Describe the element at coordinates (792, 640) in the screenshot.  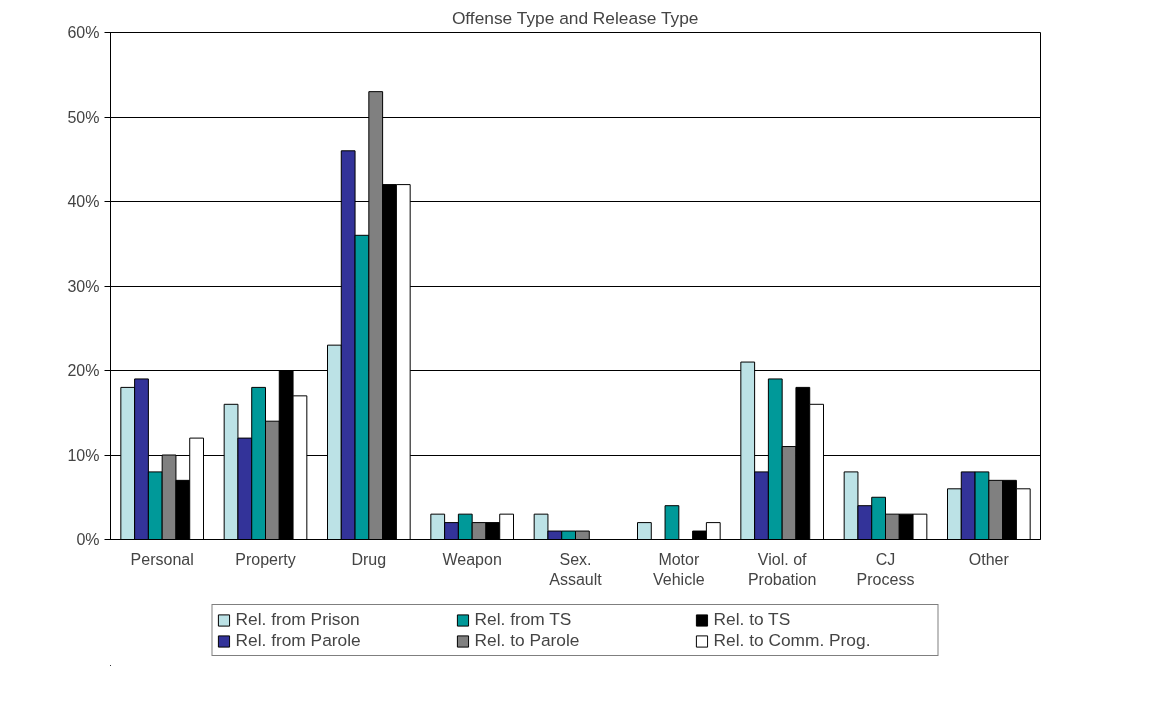
I see `legend-label: Rel. to Comm. Prog.` at that location.